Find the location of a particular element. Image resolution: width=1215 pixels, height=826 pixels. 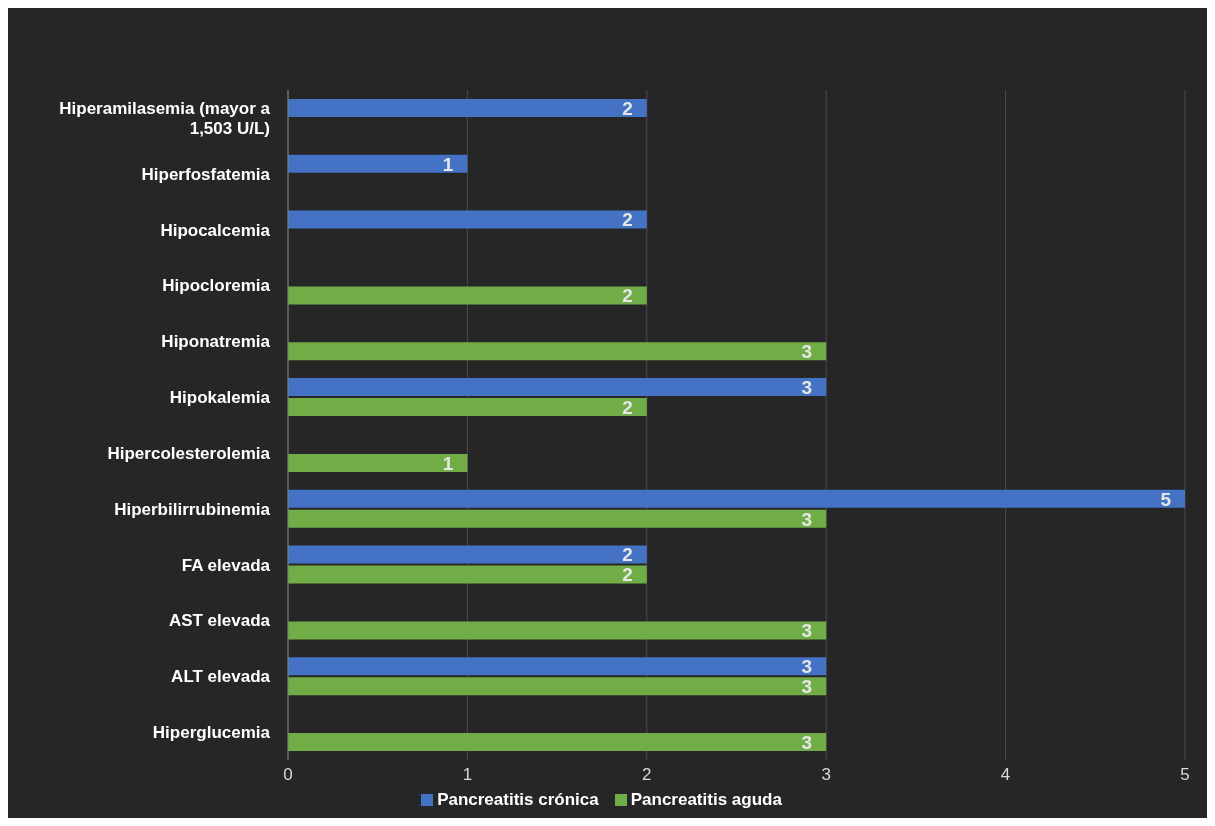

y-tick-label: Hiperamilasemia (mayor a 1,503 U/L) is located at coordinates (165, 118).